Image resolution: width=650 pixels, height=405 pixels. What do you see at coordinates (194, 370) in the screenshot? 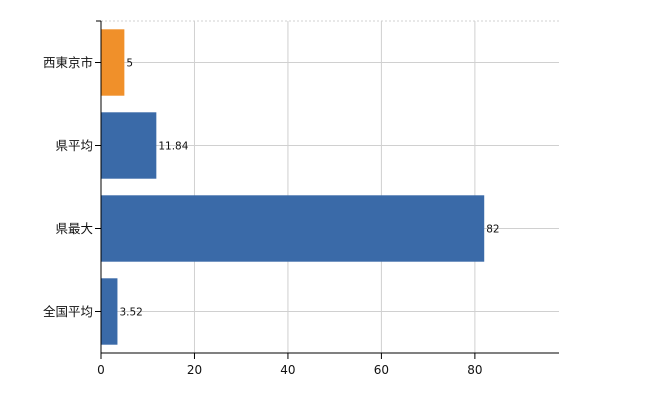
I see `x-tick-label-20: 20` at bounding box center [194, 370].